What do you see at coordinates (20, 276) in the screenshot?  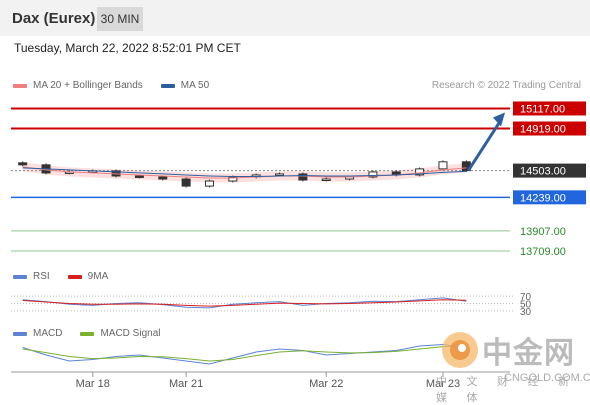 I see `rsi-swatch` at bounding box center [20, 276].